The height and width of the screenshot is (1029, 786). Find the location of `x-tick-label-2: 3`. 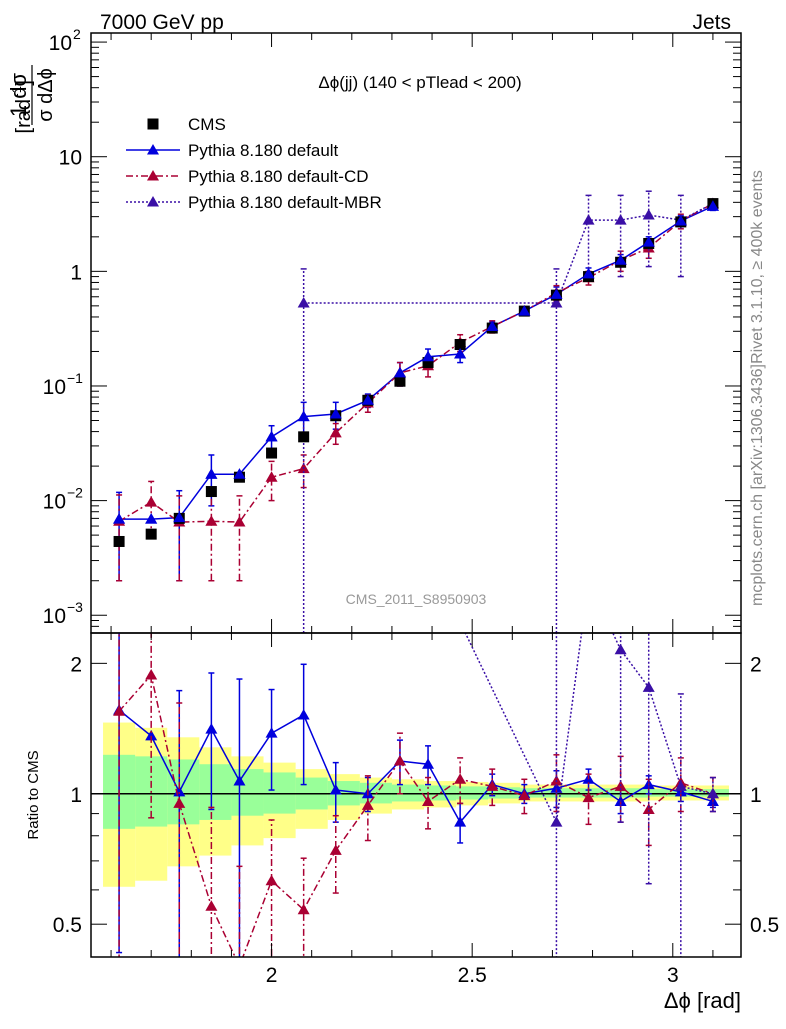

x-tick-label-2: 3 is located at coordinates (673, 975).